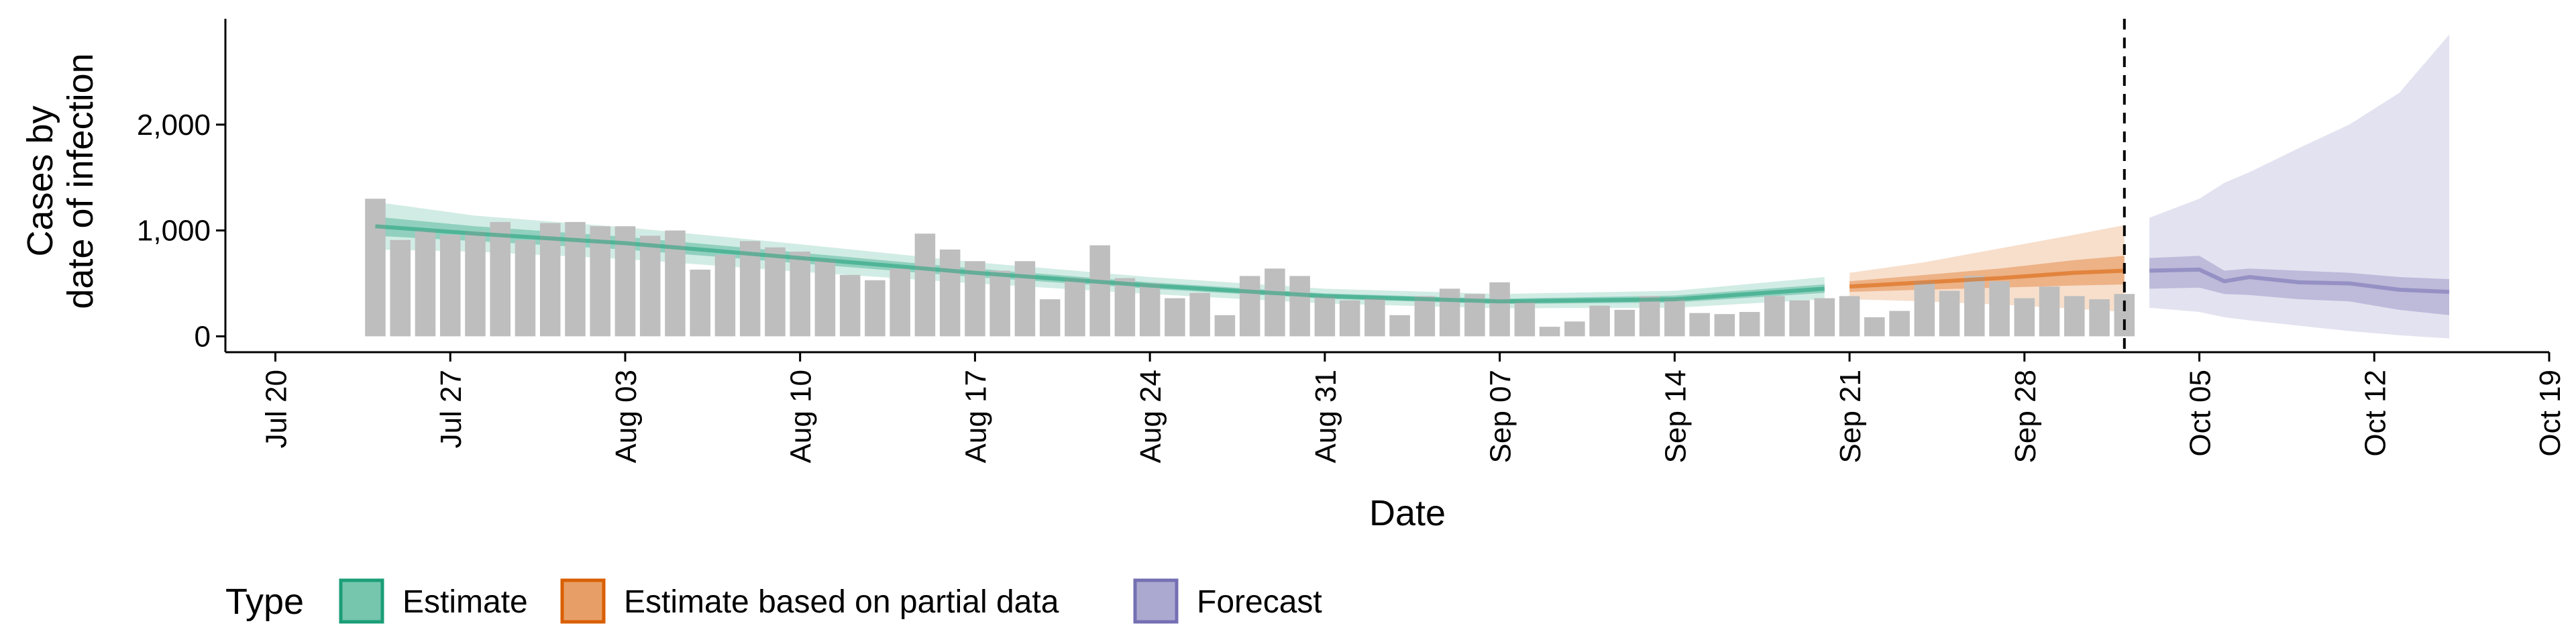 Image resolution: width=2576 pixels, height=644 pixels. I want to click on legend-label-1: Estimate based on partial data, so click(841, 602).